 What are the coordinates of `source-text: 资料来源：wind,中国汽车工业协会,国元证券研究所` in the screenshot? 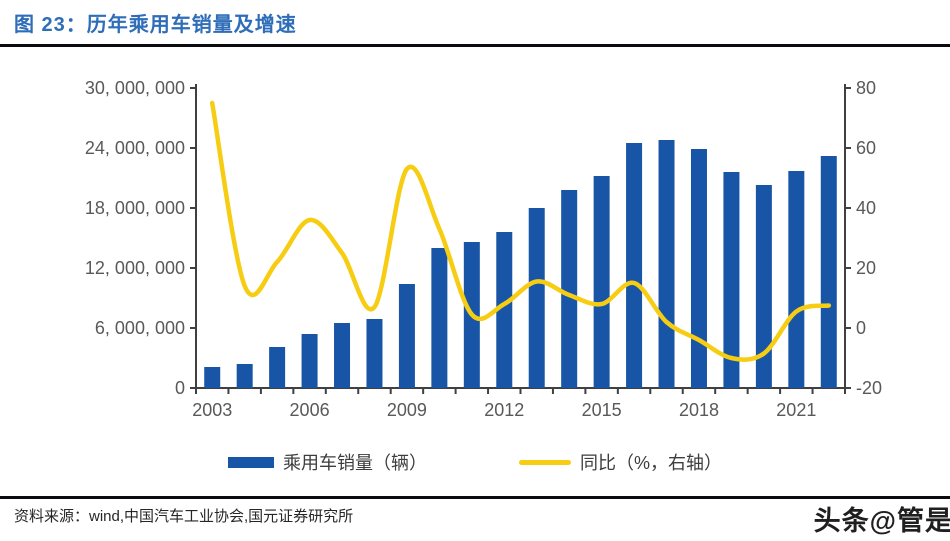 It's located at (184, 516).